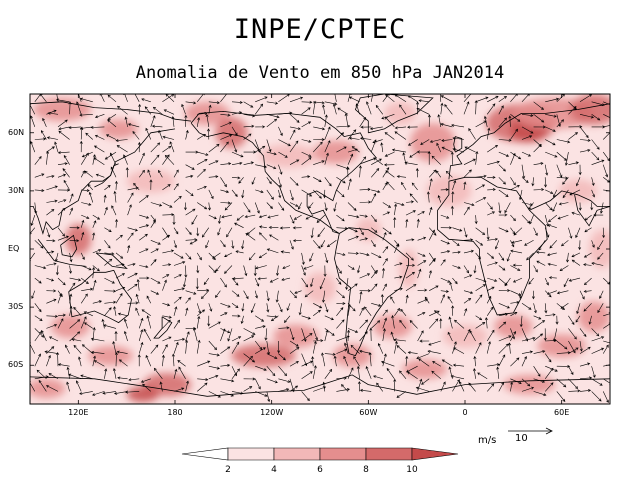 The width and height of the screenshot is (640, 494). What do you see at coordinates (530, 431) in the screenshot?
I see `reference-vector` at bounding box center [530, 431].